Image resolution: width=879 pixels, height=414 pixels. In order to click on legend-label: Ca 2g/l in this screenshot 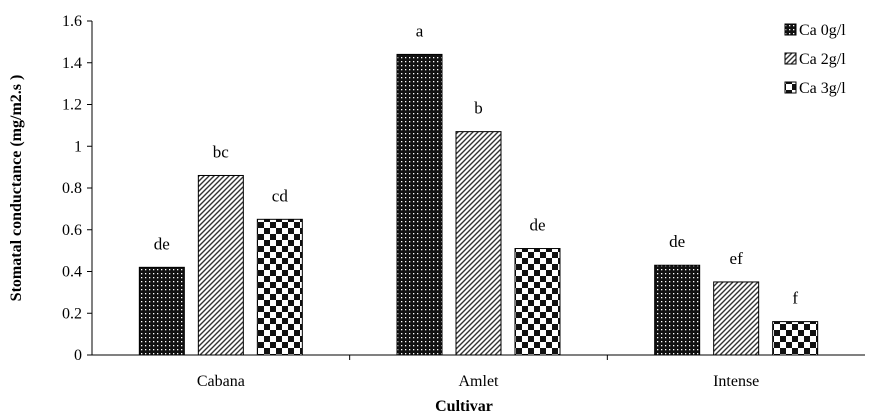, I will do `click(822, 59)`.